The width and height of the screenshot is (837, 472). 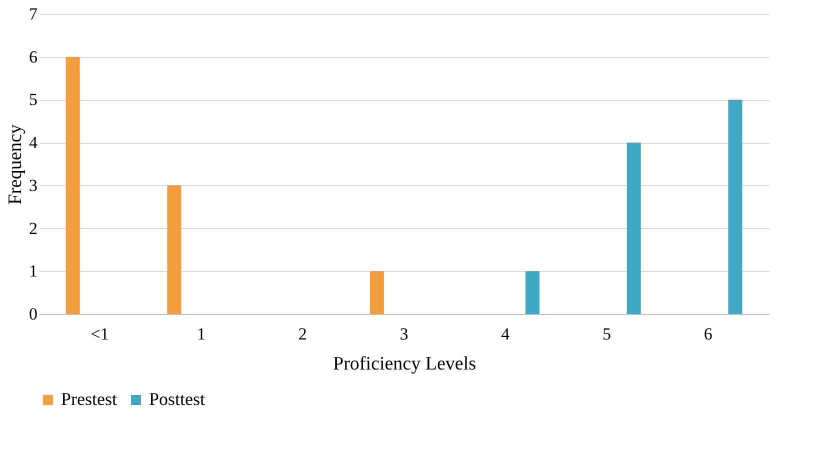 What do you see at coordinates (33, 14) in the screenshot?
I see `y-tick-label: 7` at bounding box center [33, 14].